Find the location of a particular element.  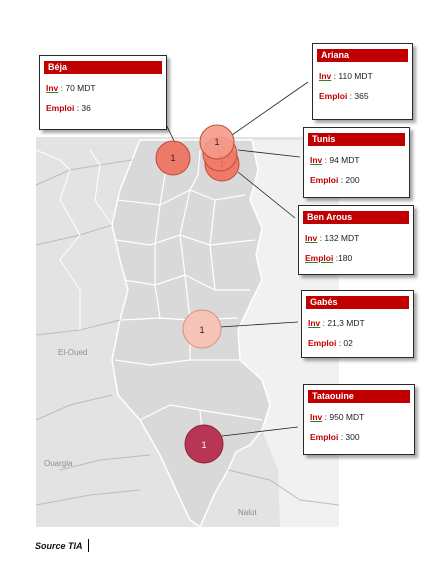

callout-emploi-row: Emploi : 200 is located at coordinates (359, 180).